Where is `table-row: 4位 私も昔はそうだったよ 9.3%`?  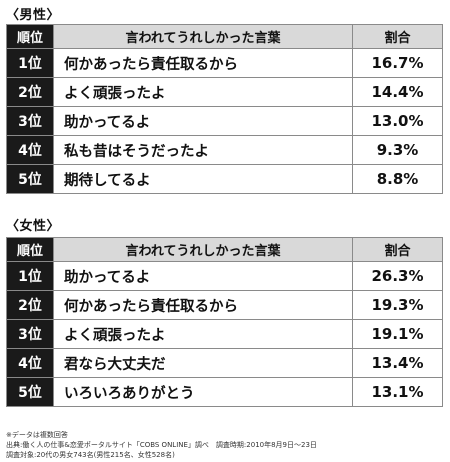
table-row: 4位 私も昔はそうだったよ 9.3% is located at coordinates (224, 150).